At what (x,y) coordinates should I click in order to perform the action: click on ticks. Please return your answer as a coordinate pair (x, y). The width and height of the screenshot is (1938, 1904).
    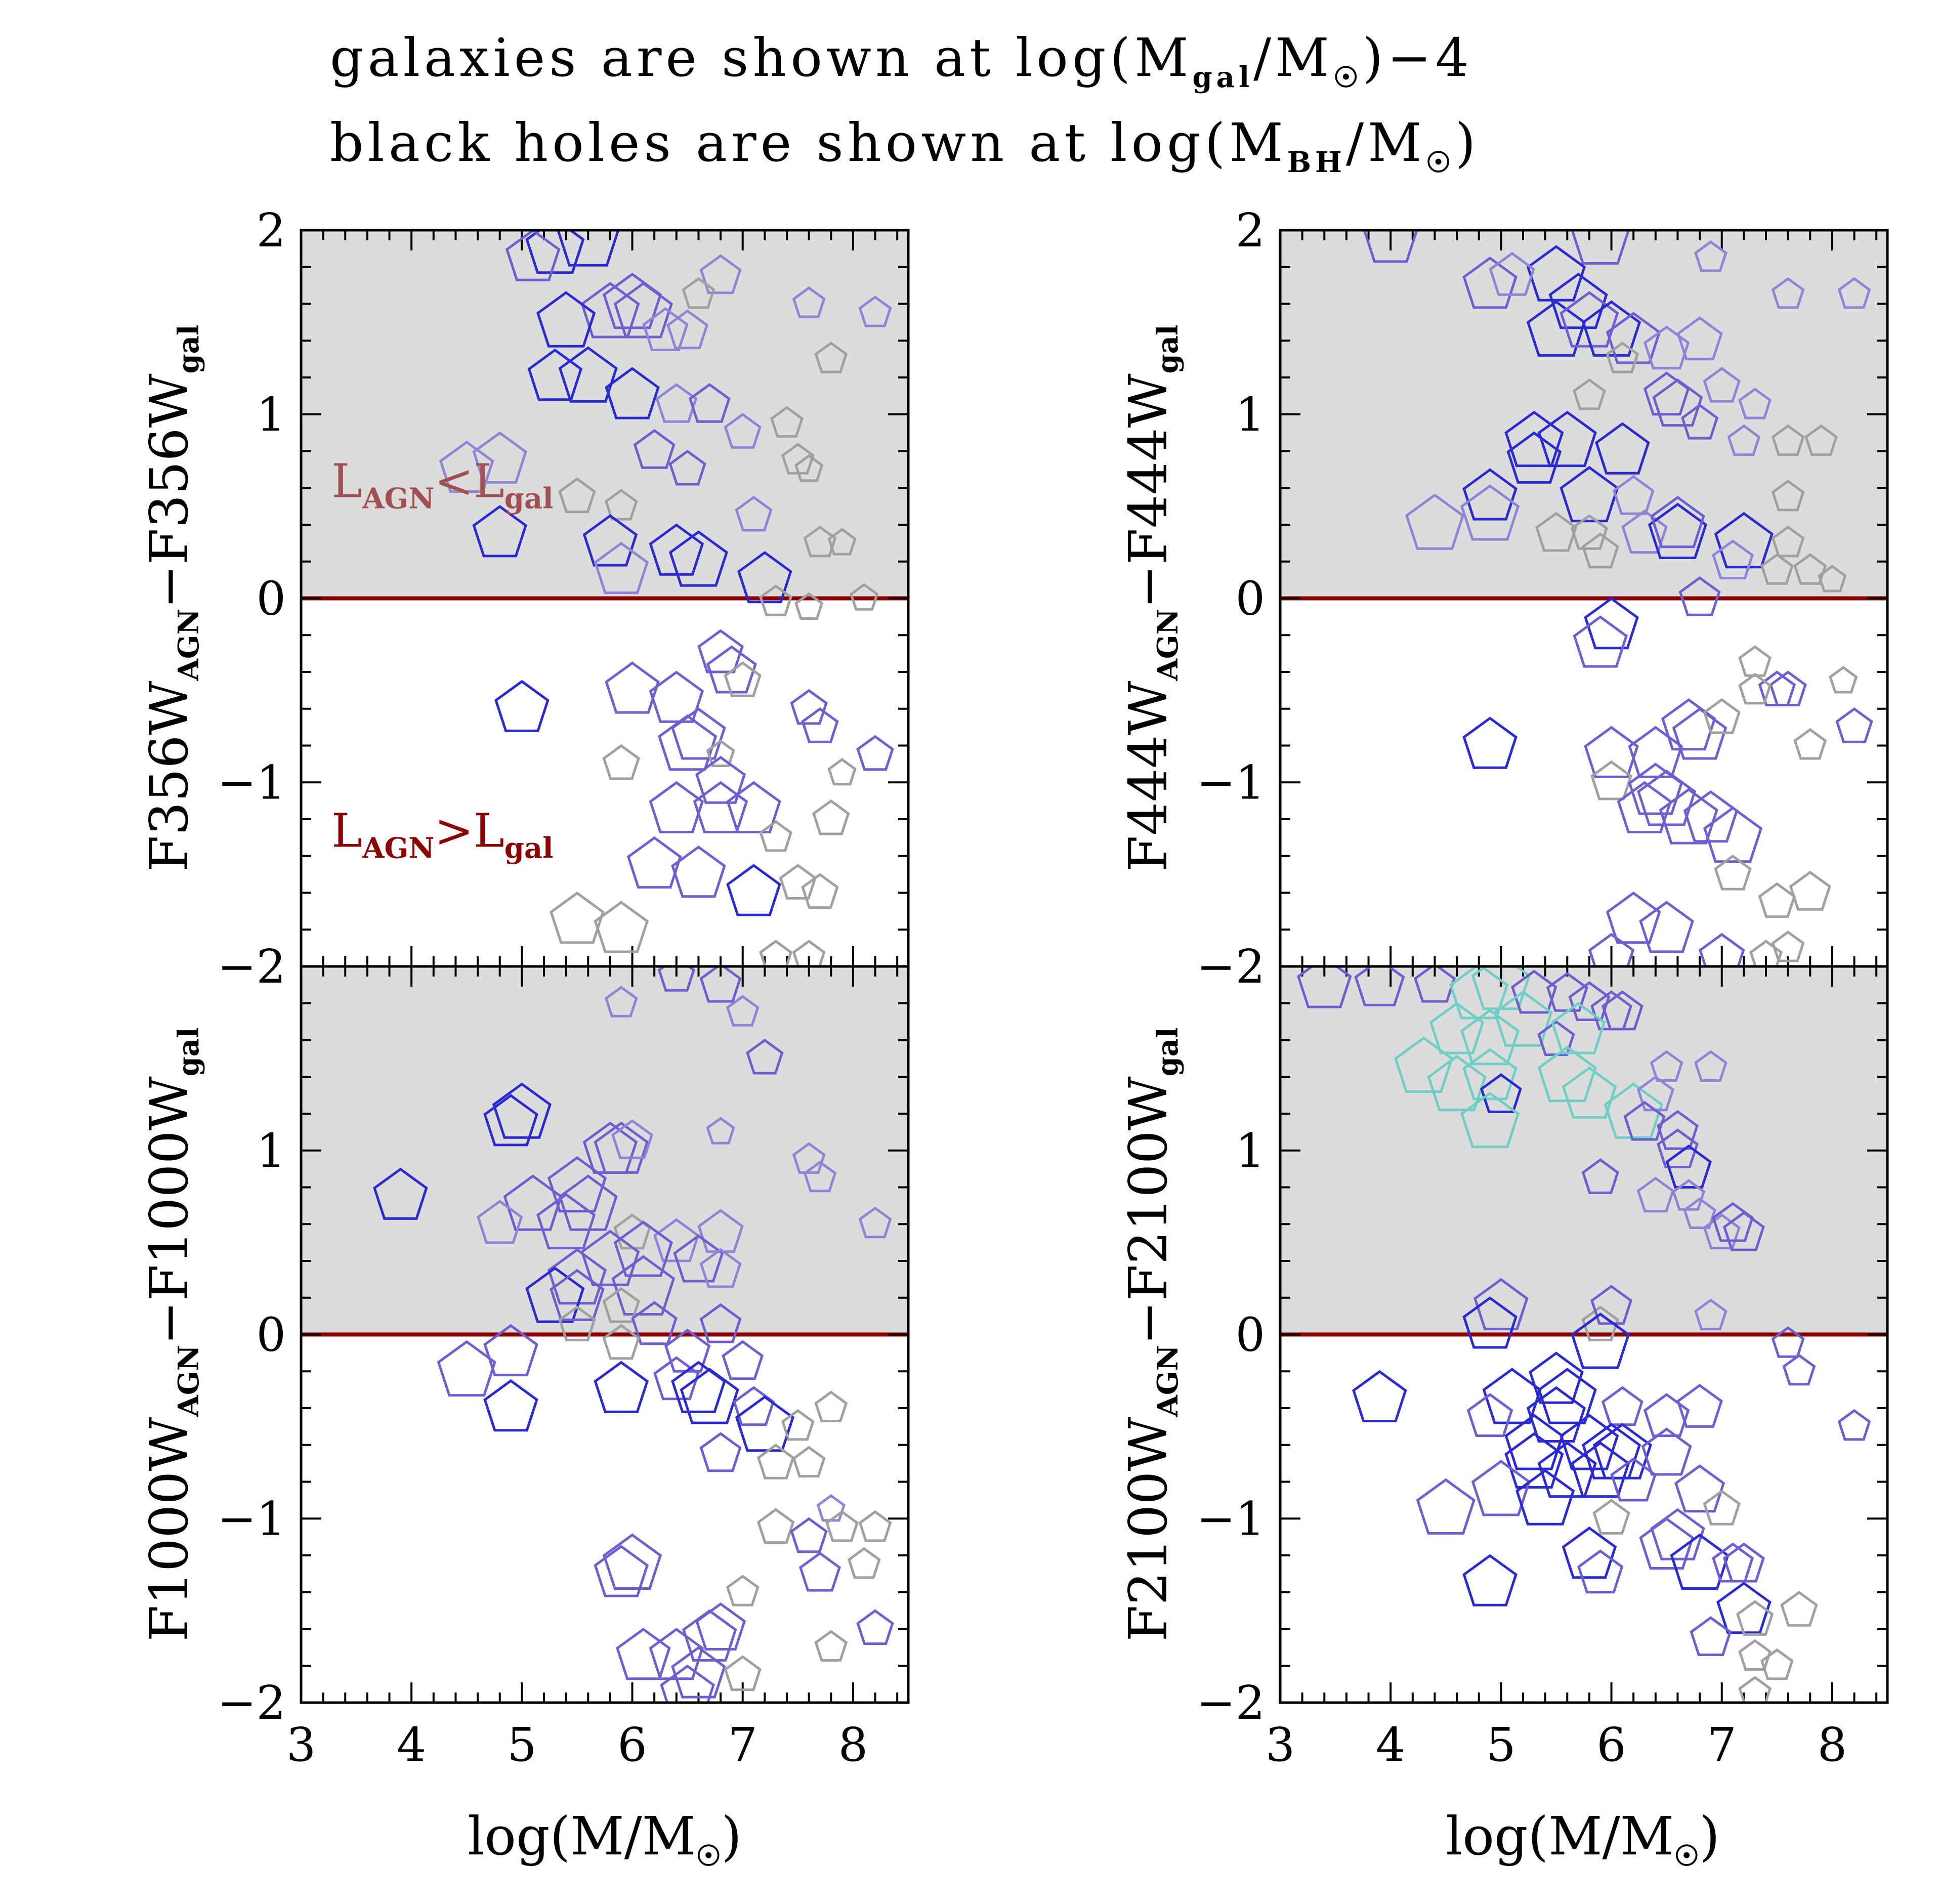
    Looking at the image, I should click on (604, 598).